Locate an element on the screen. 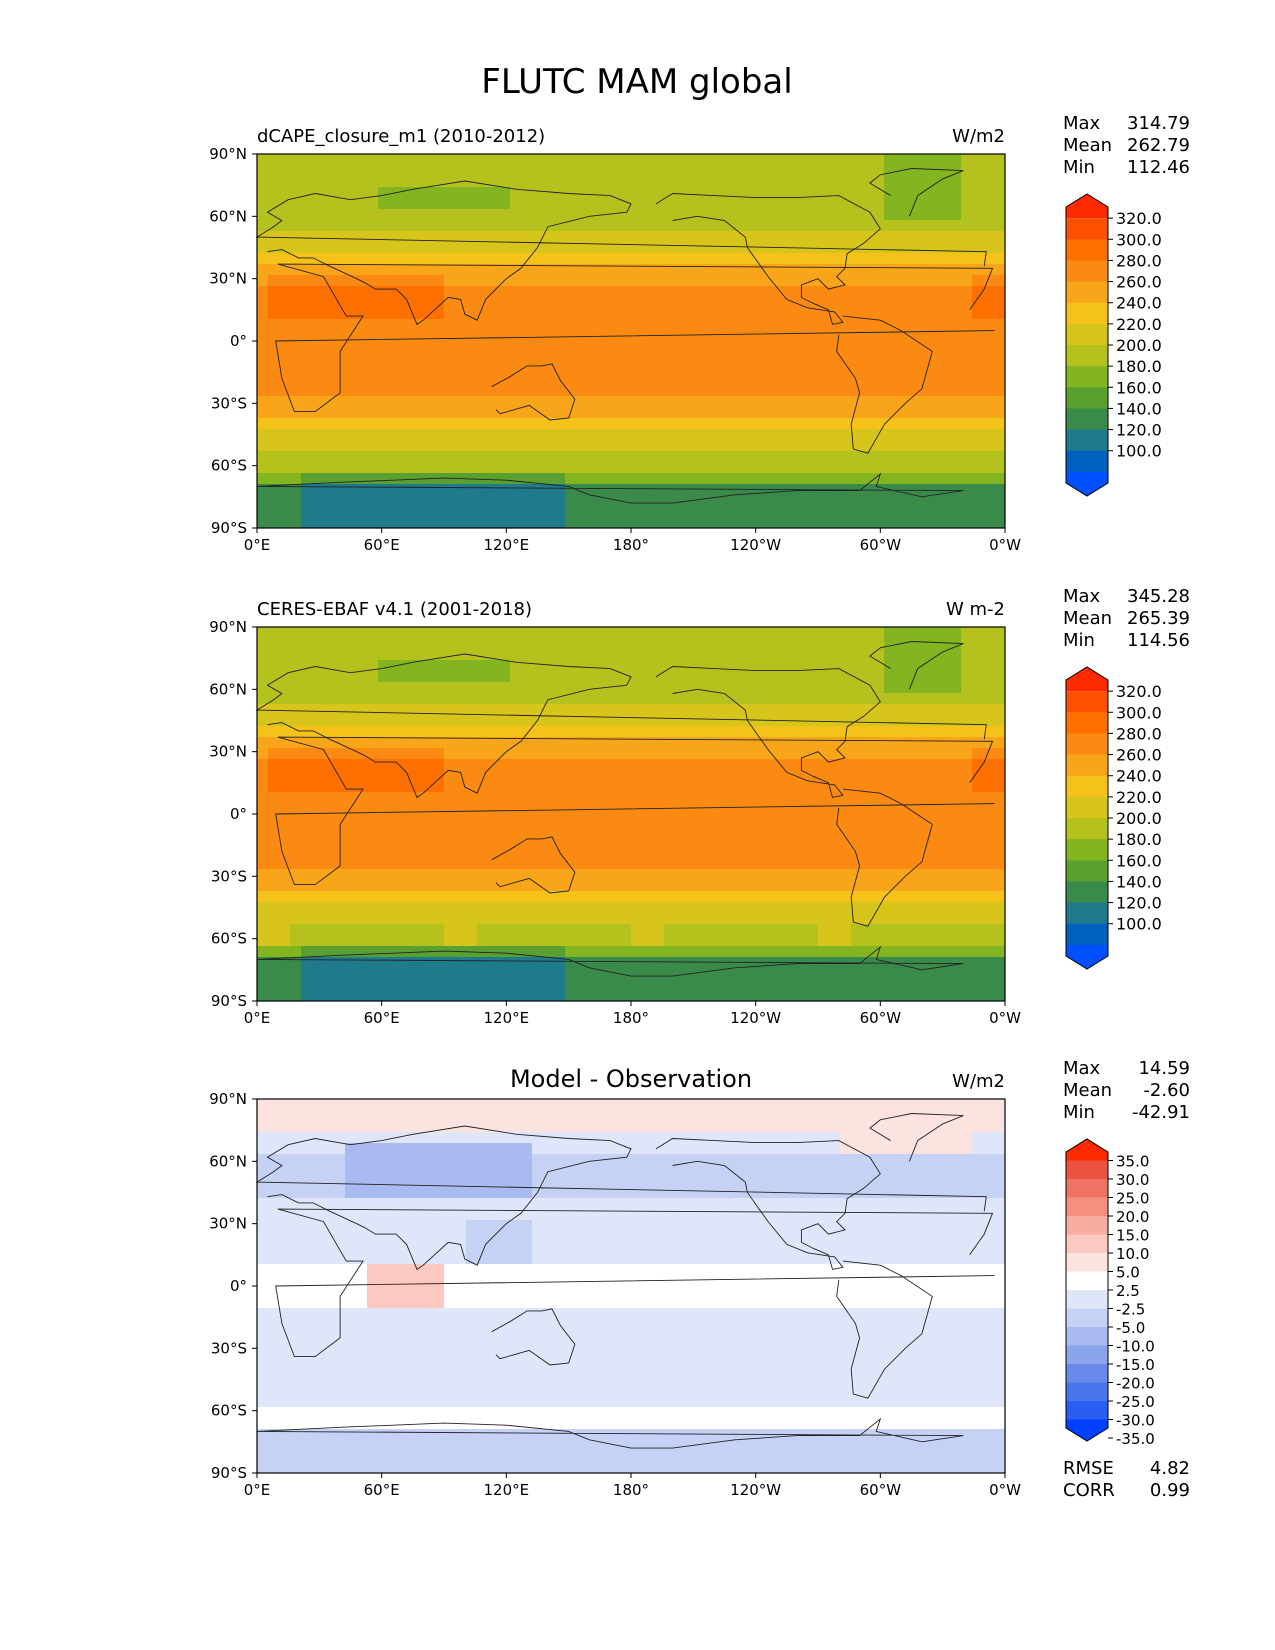 This screenshot has height=1650, width=1275. stat-label-max: Max is located at coordinates (1082, 596).